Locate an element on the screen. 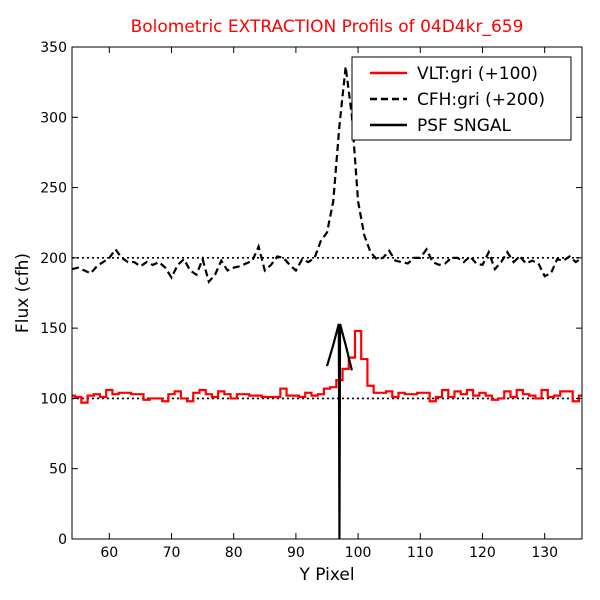 The image size is (600, 600). legend: VLT:gri (+100) CFH:gri (+200) PSF SNGAL is located at coordinates (461, 98).